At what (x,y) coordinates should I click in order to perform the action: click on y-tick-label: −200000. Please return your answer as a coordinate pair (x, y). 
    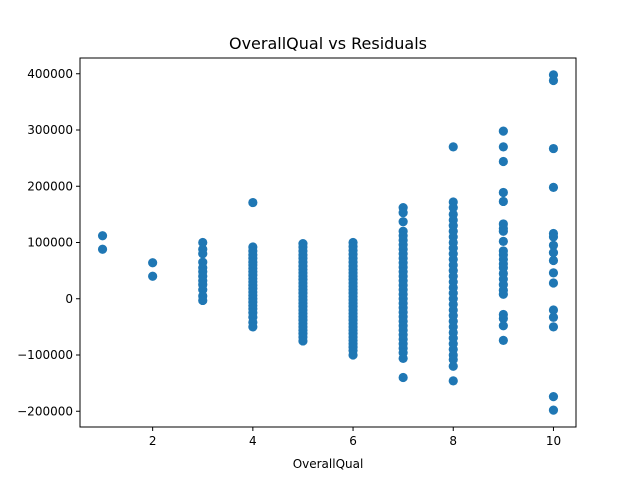
    Looking at the image, I should click on (45, 411).